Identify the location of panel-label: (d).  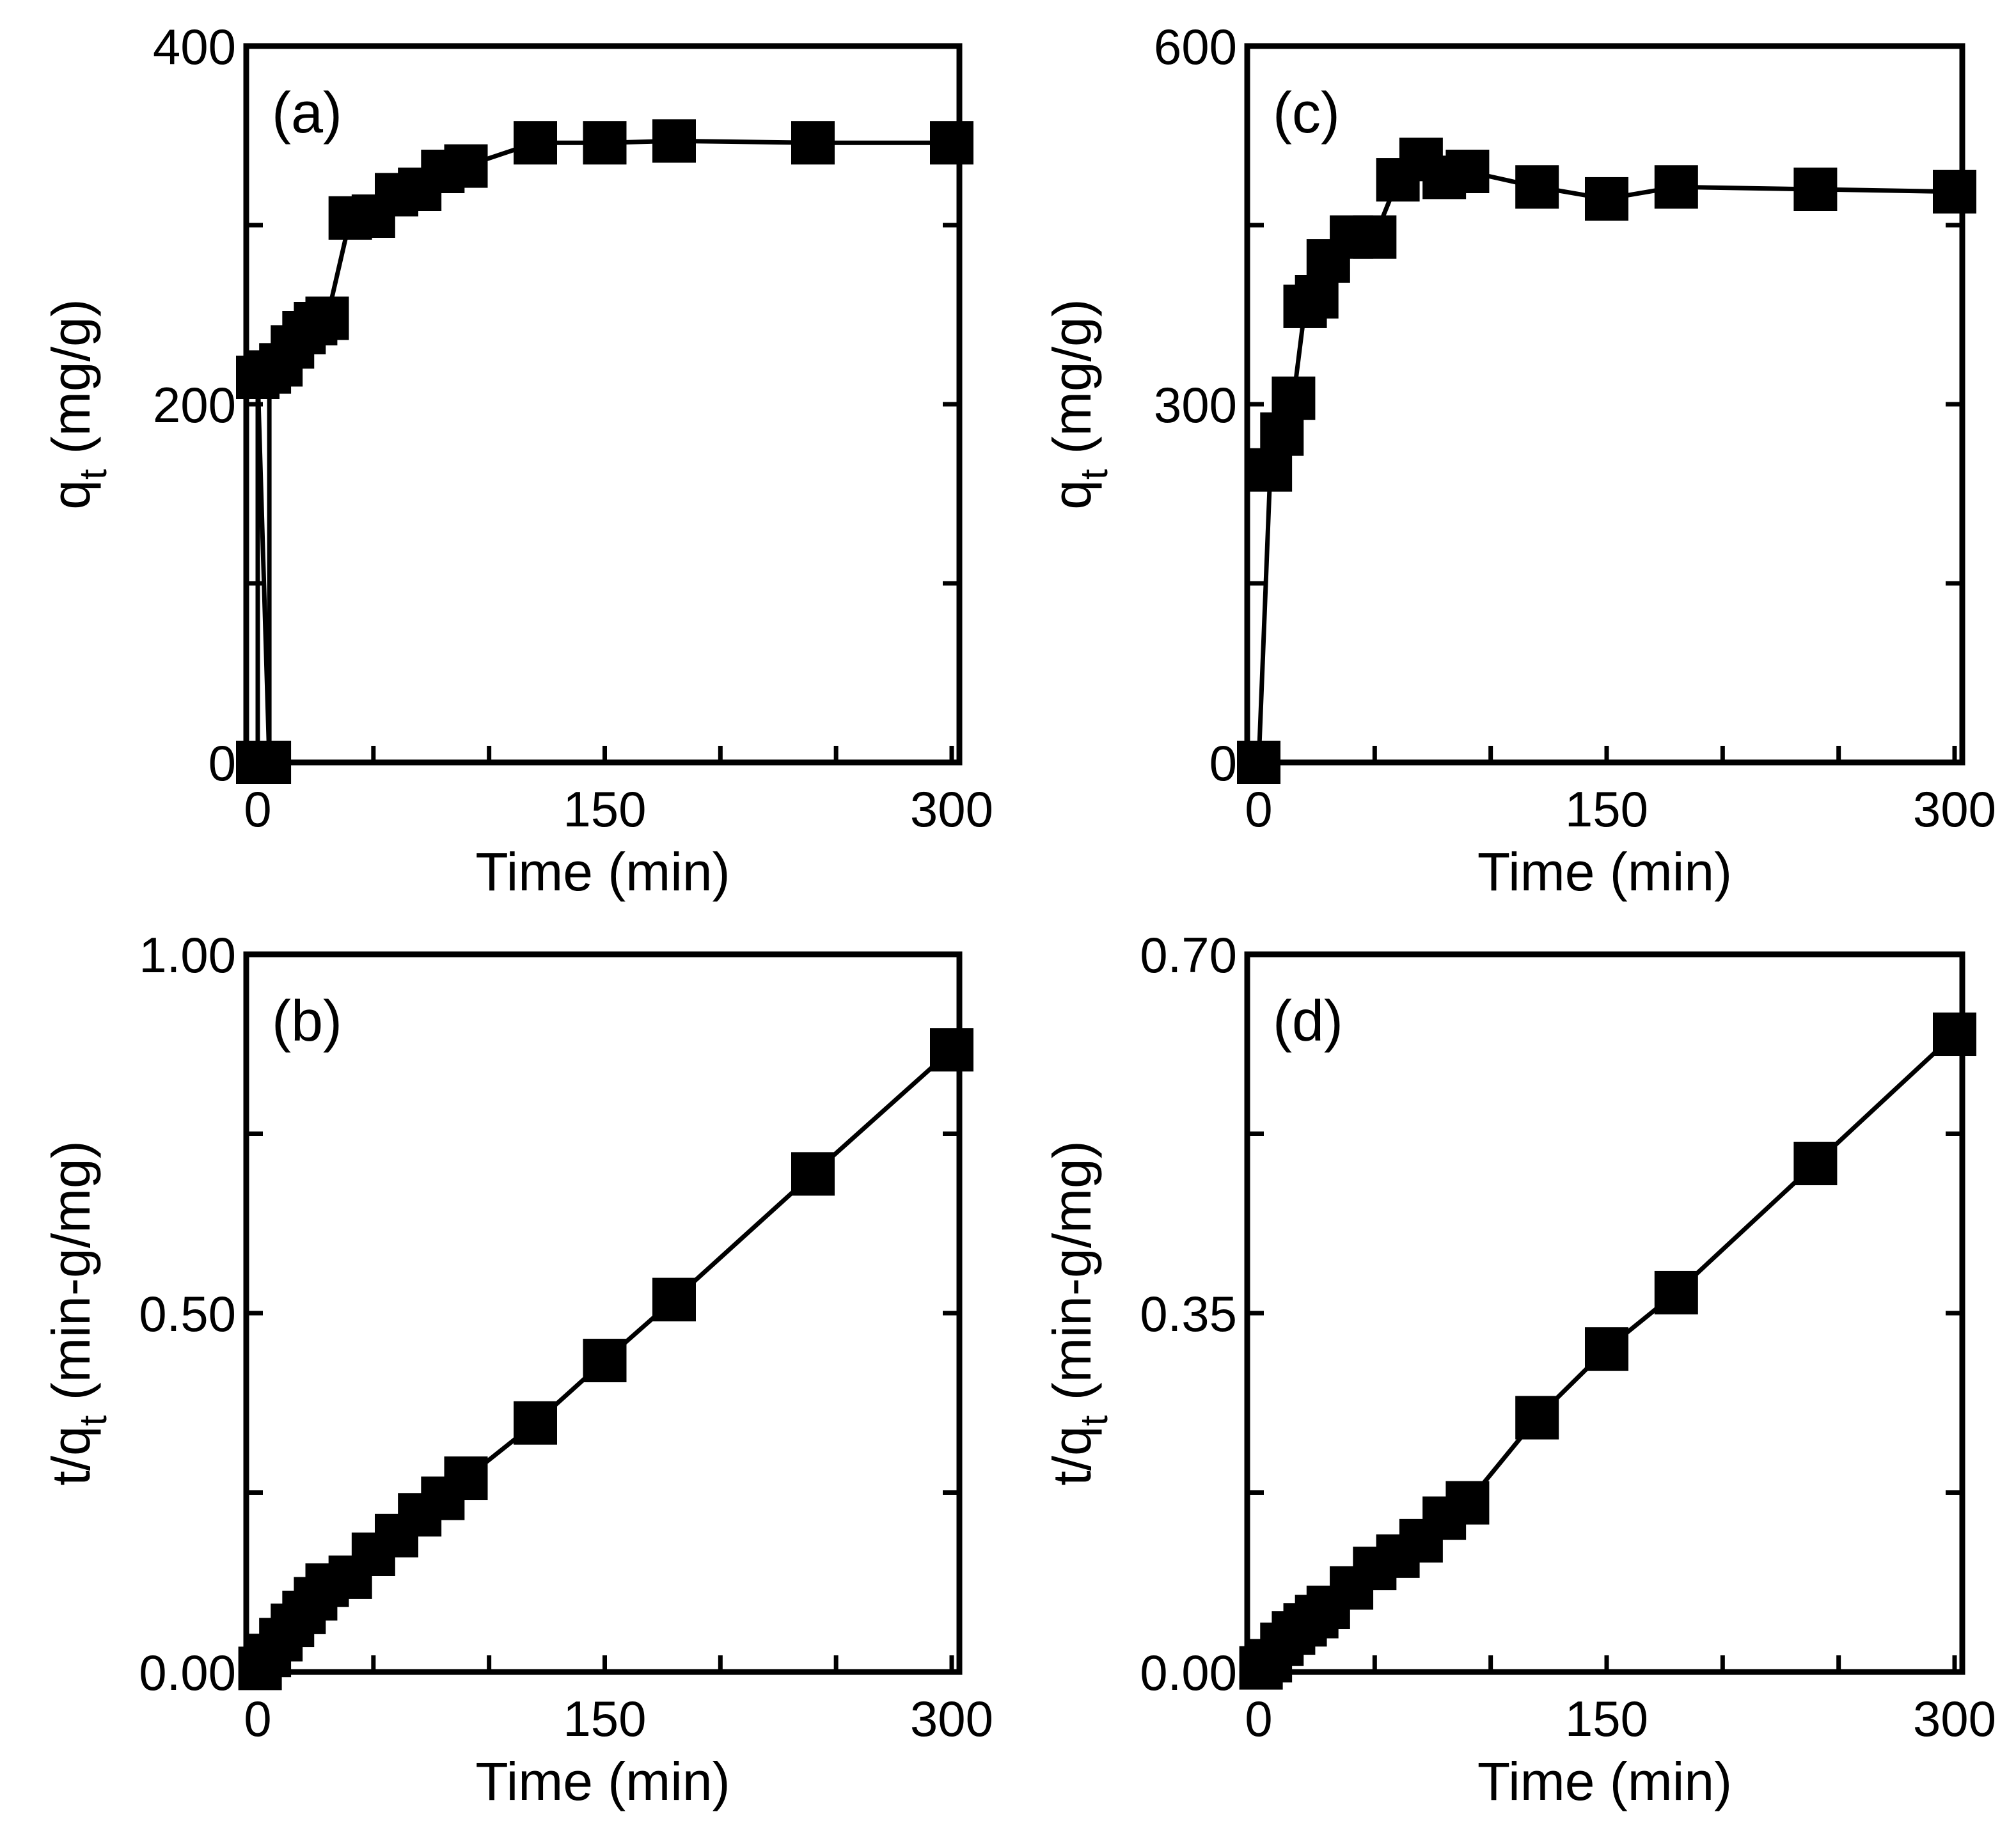
(1308, 1021).